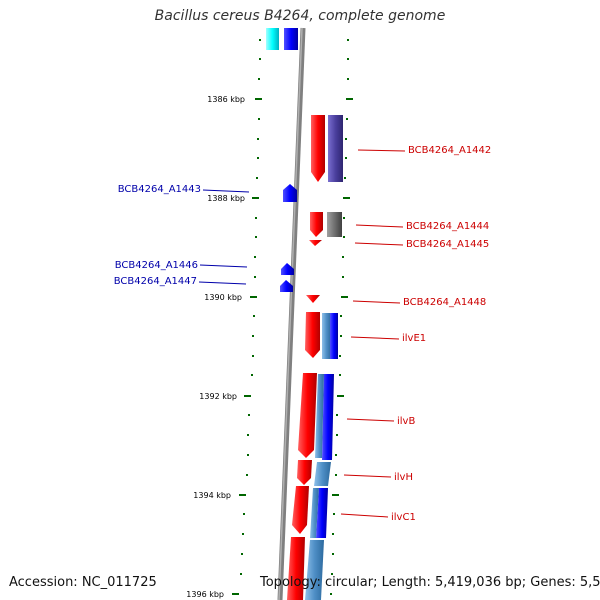  What do you see at coordinates (296, 568) in the screenshot?
I see `gene-red-bottom` at bounding box center [296, 568].